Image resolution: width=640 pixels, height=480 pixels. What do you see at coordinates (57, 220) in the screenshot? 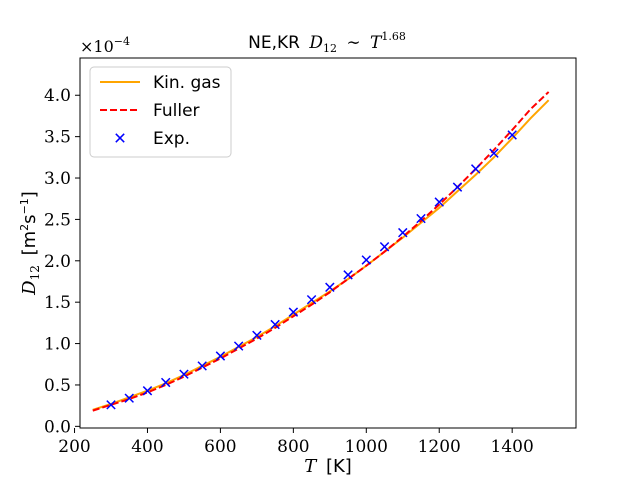
I see `y-tick-label: 2.5` at bounding box center [57, 220].